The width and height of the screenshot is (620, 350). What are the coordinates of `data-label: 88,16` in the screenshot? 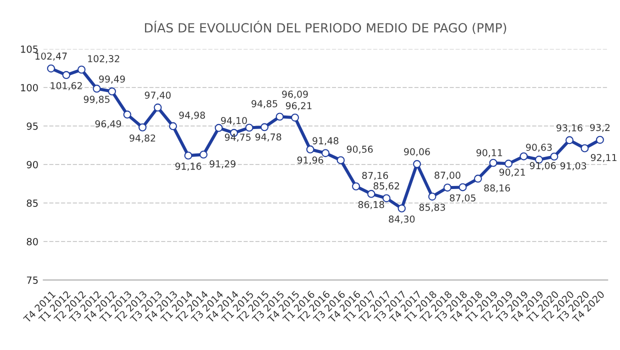 It's located at (497, 188).